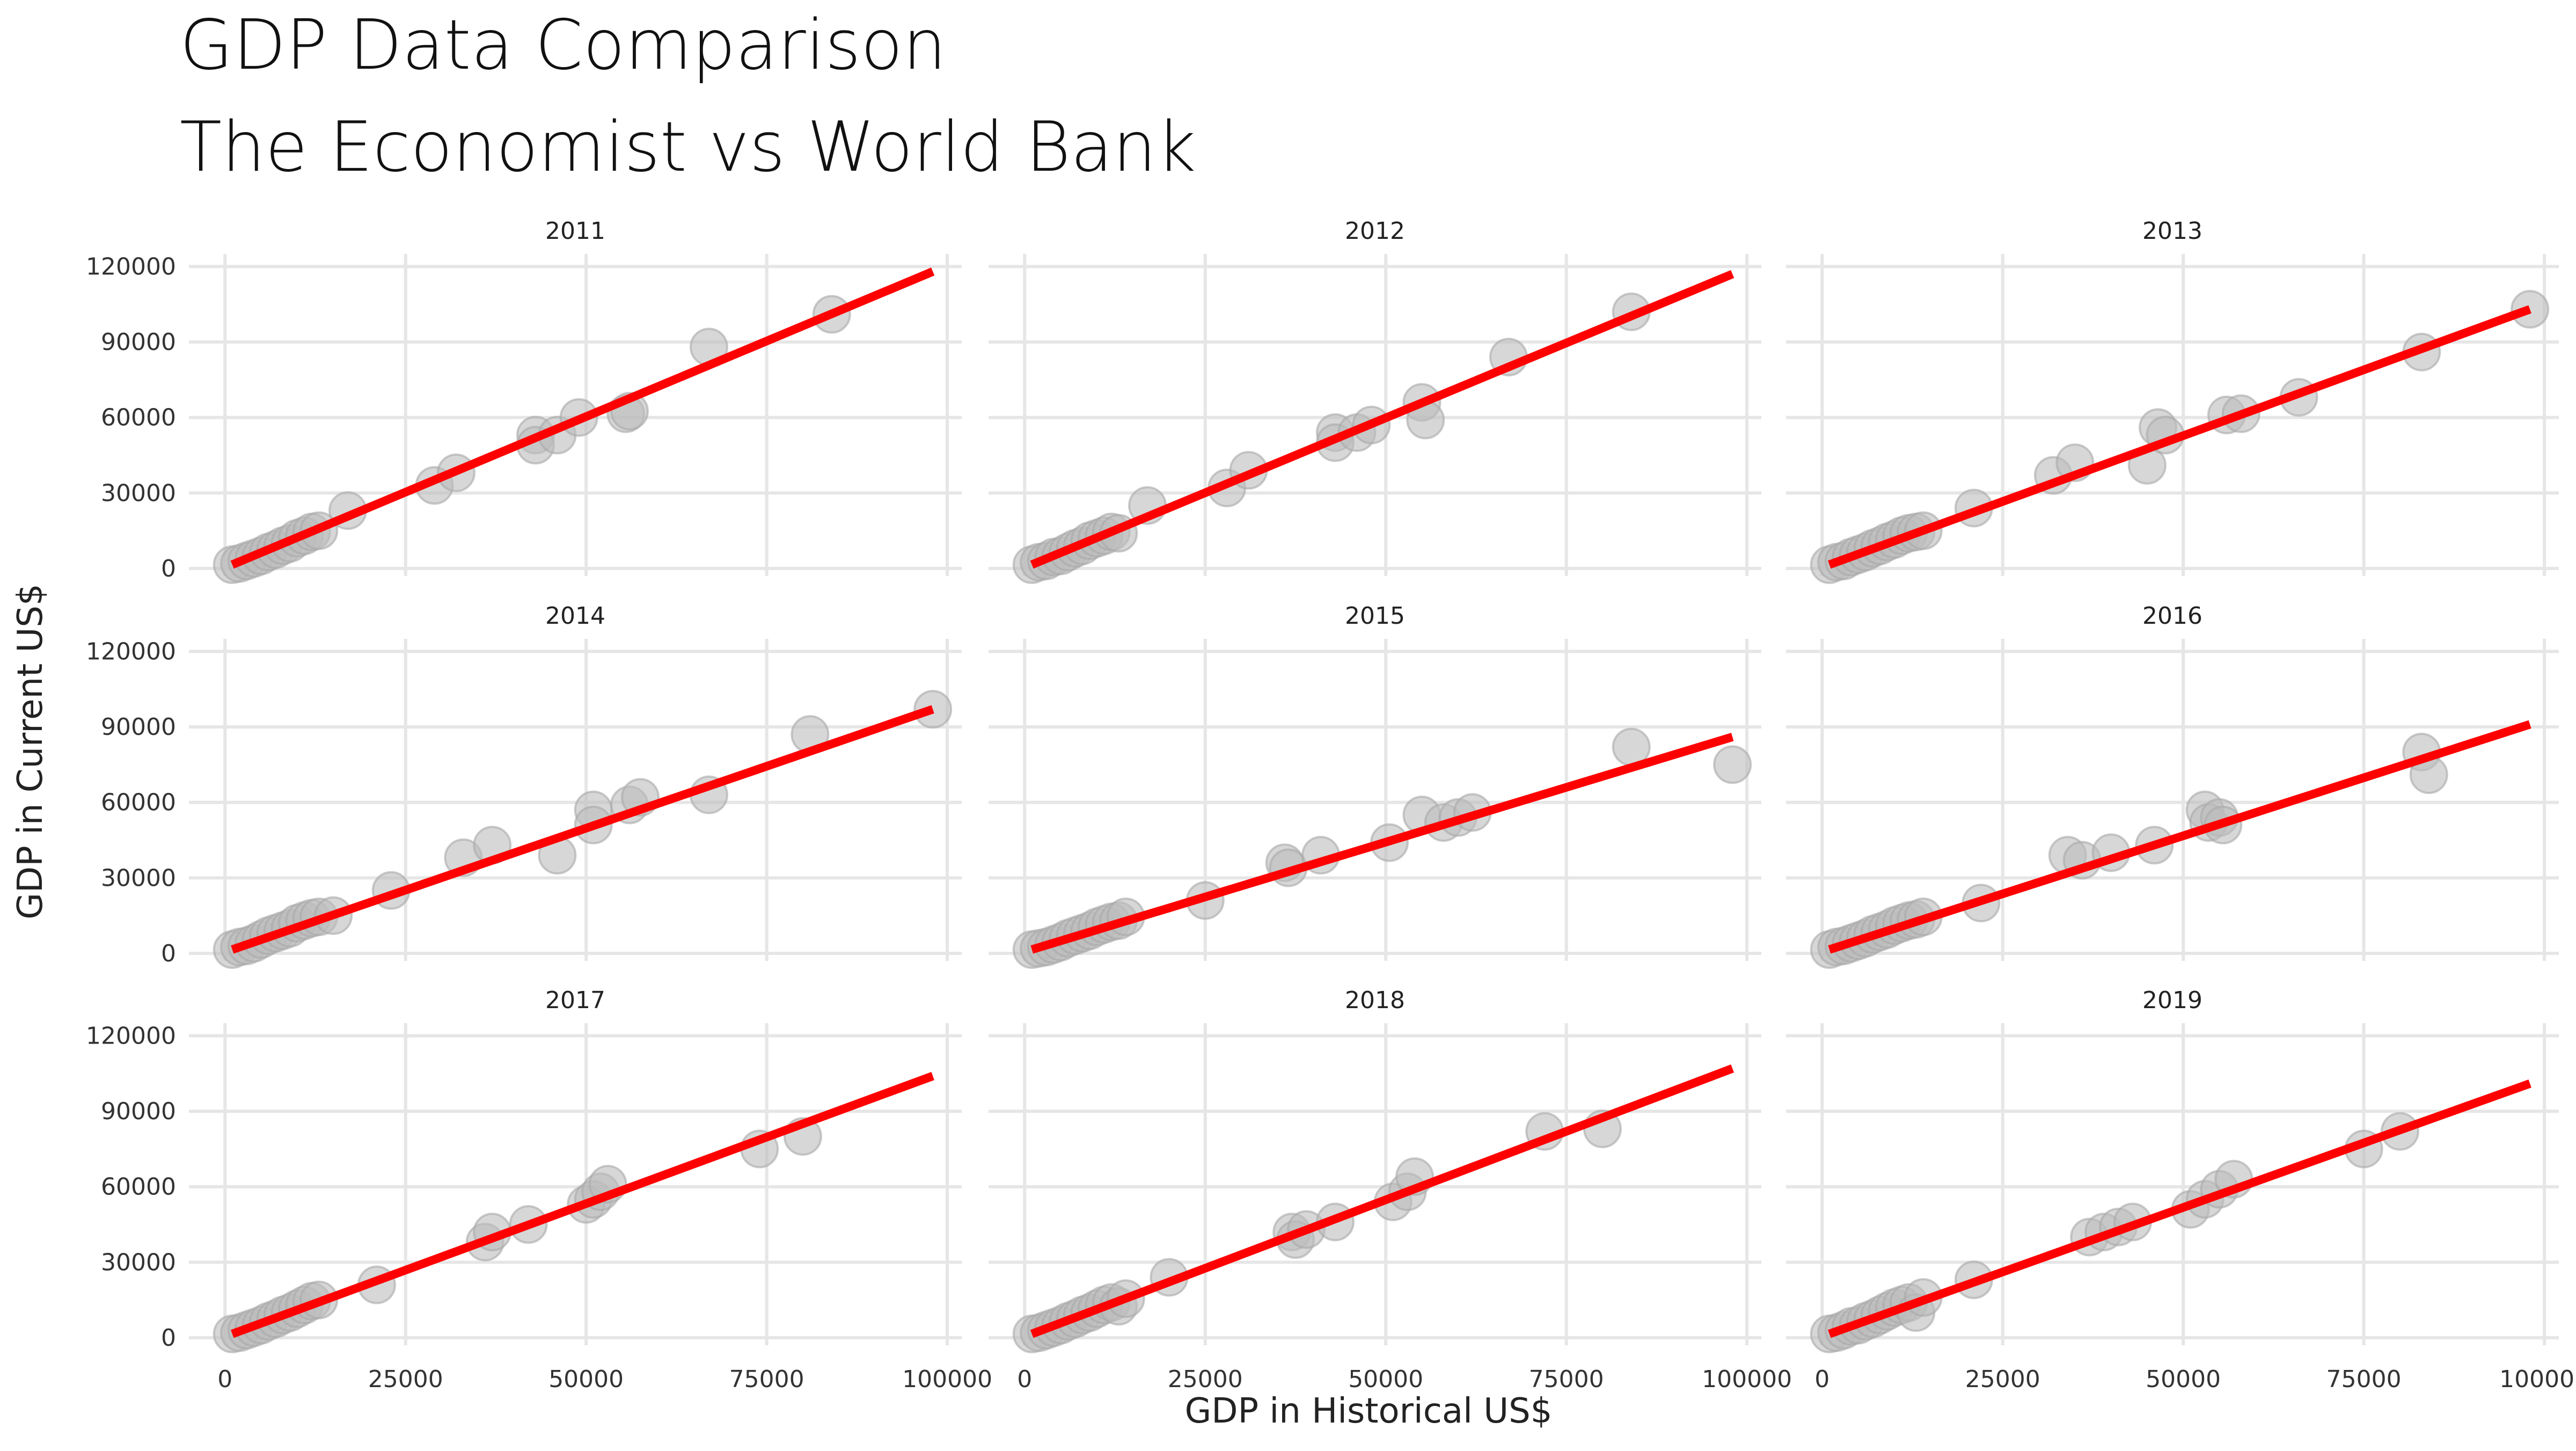 The height and width of the screenshot is (1451, 2576). I want to click on facet-panel-2011: 2011 0 30000 60000 90000 120000, so click(524, 400).